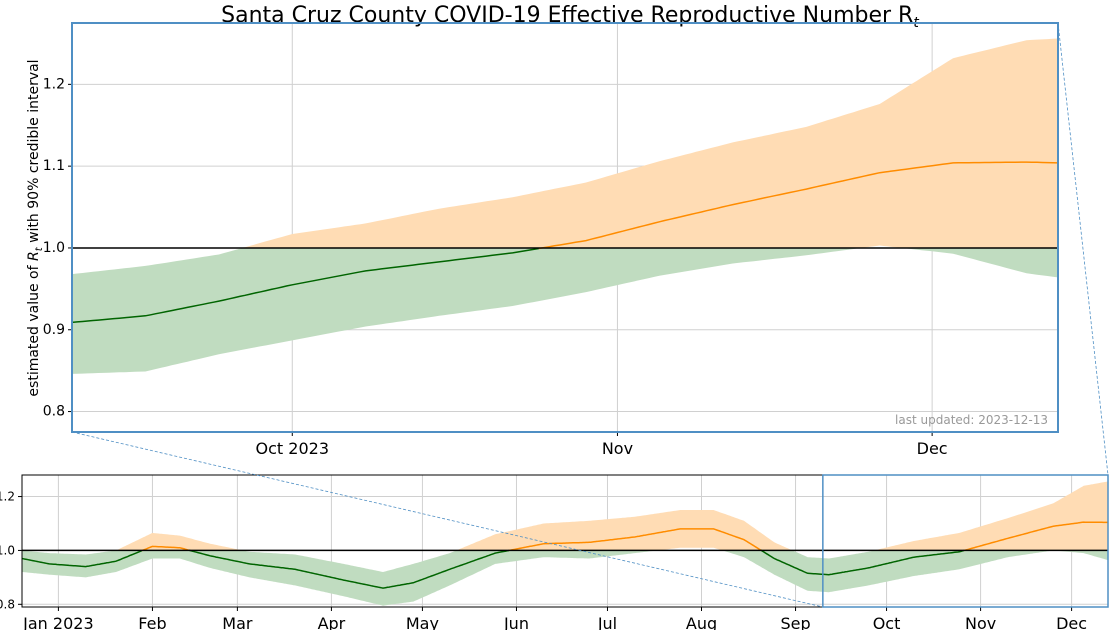  What do you see at coordinates (971, 420) in the screenshot?
I see `last-updated-note: last updated: 2023-12-13` at bounding box center [971, 420].